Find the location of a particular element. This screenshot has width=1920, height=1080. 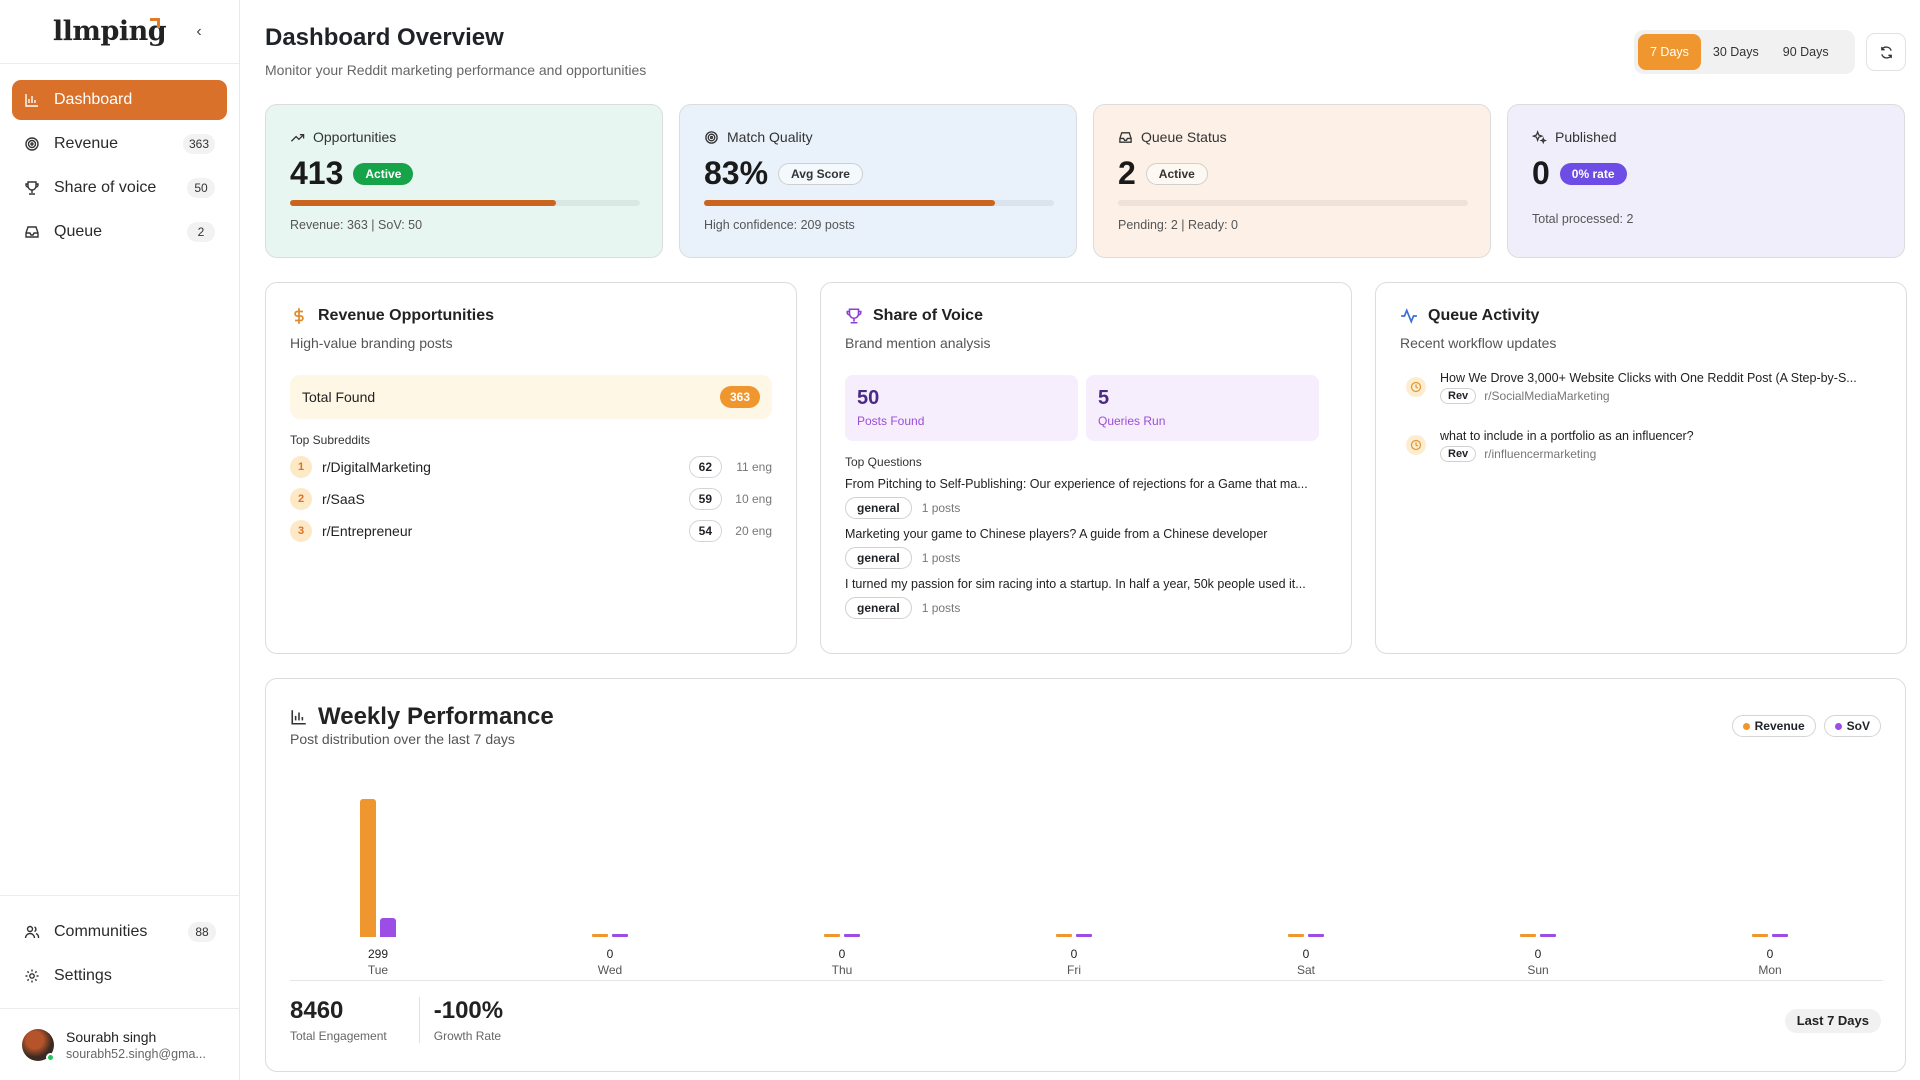

refresh-button is located at coordinates (1886, 52).